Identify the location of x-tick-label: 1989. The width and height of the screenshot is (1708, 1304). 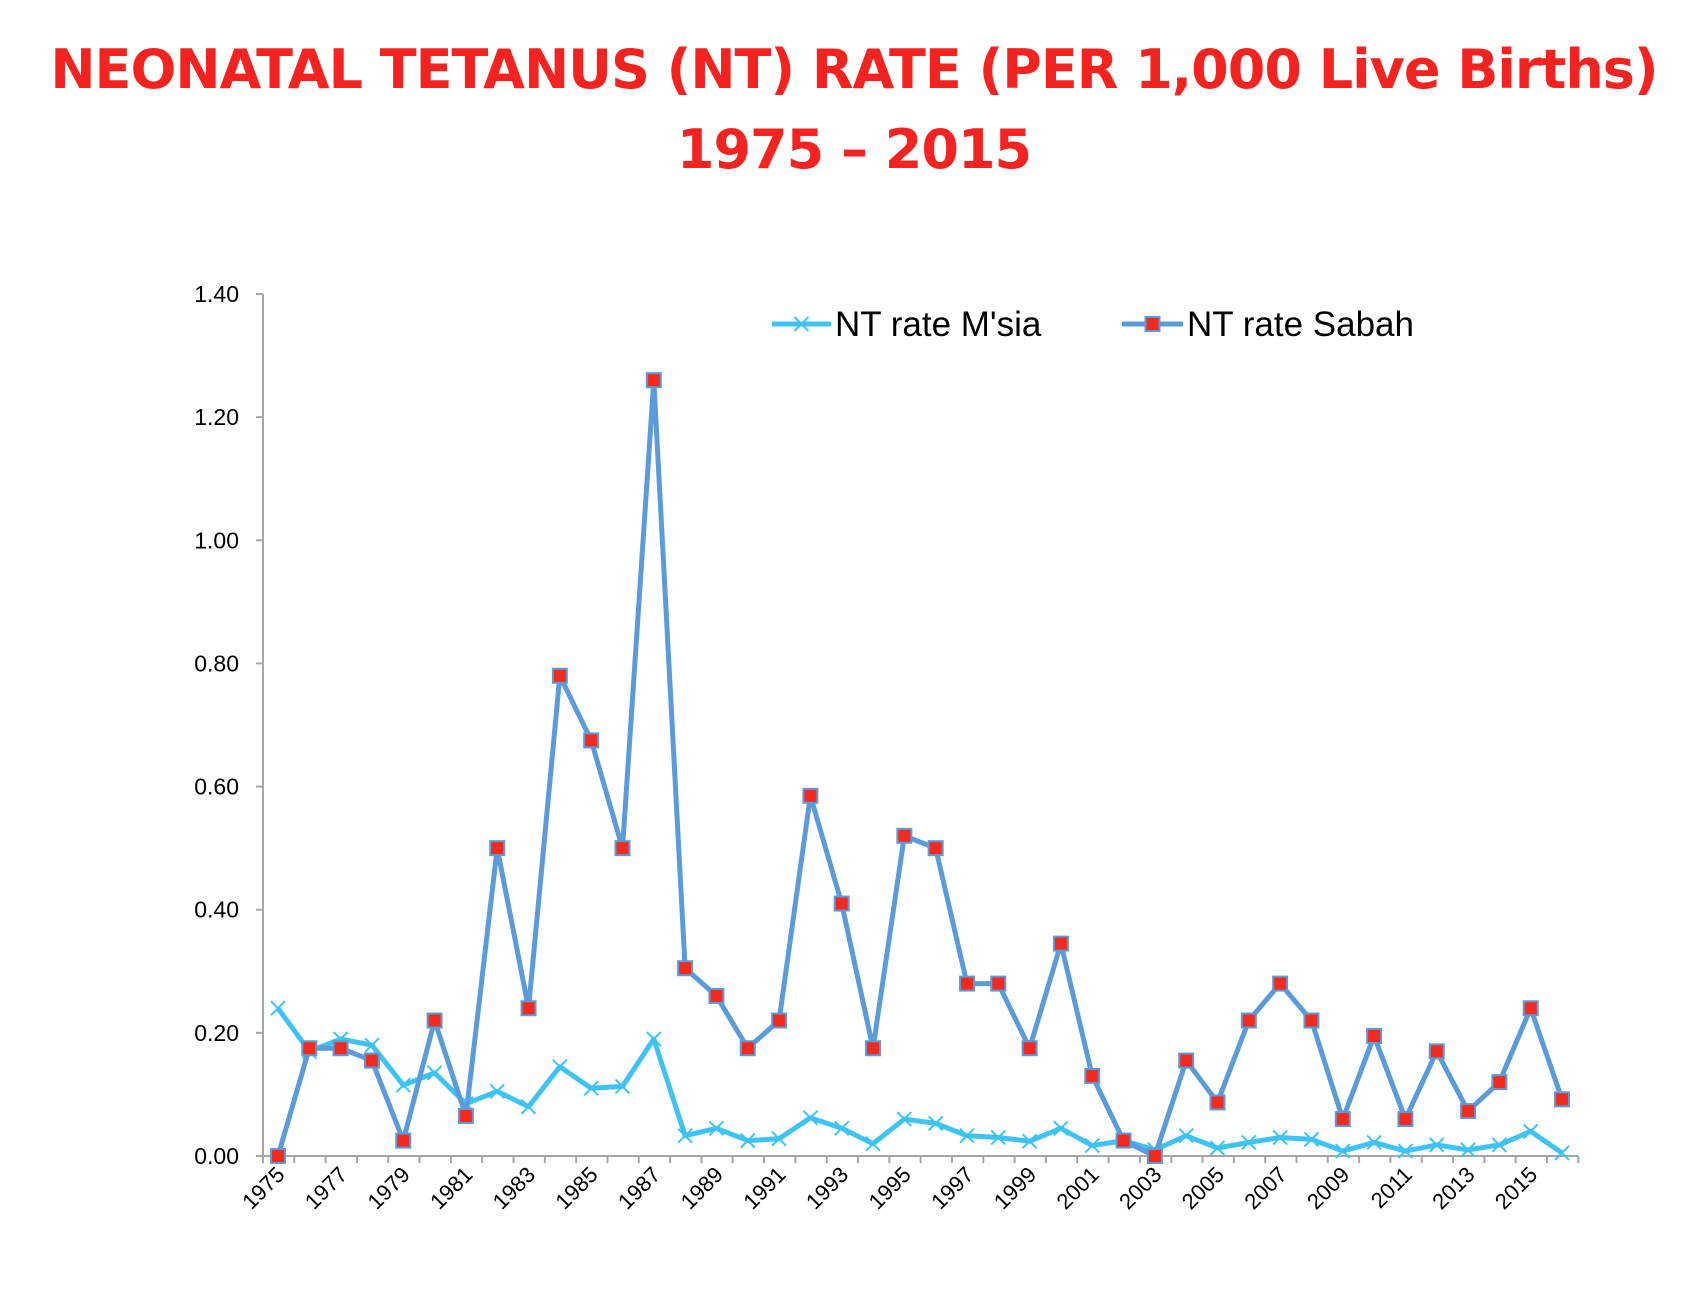
(702, 1188).